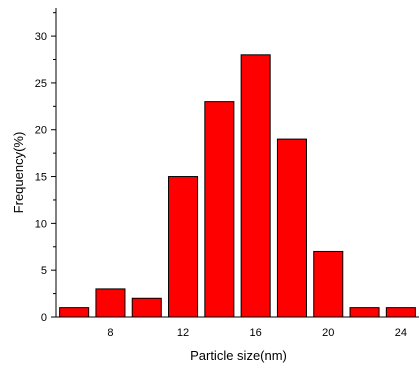  I want to click on x-tick-label: 16, so click(256, 333).